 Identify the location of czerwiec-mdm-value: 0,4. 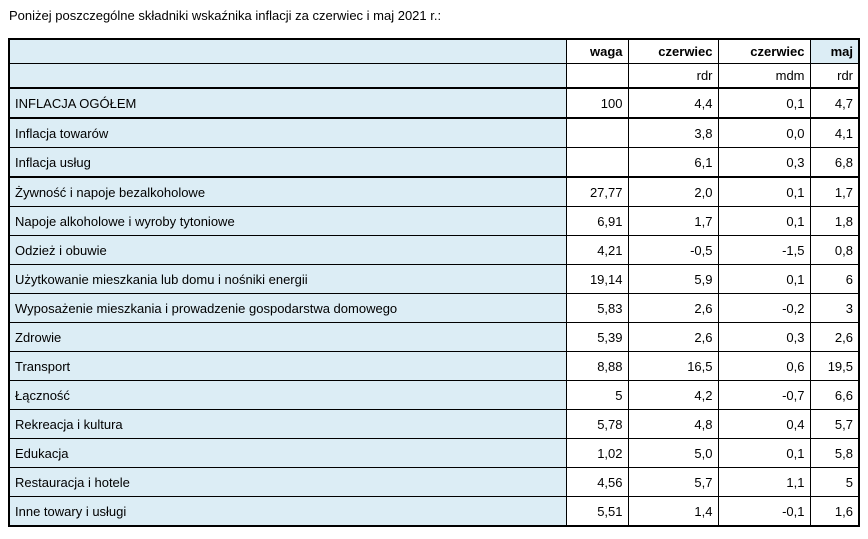
(764, 424).